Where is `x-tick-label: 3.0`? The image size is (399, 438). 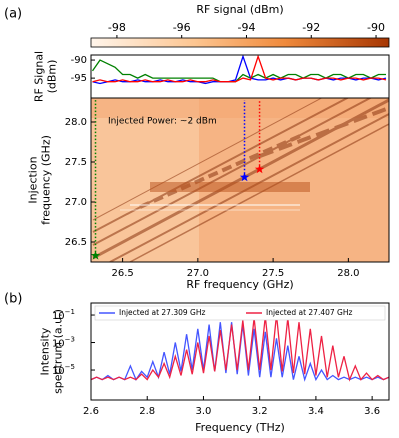 x-tick-label: 3.0 is located at coordinates (203, 411).